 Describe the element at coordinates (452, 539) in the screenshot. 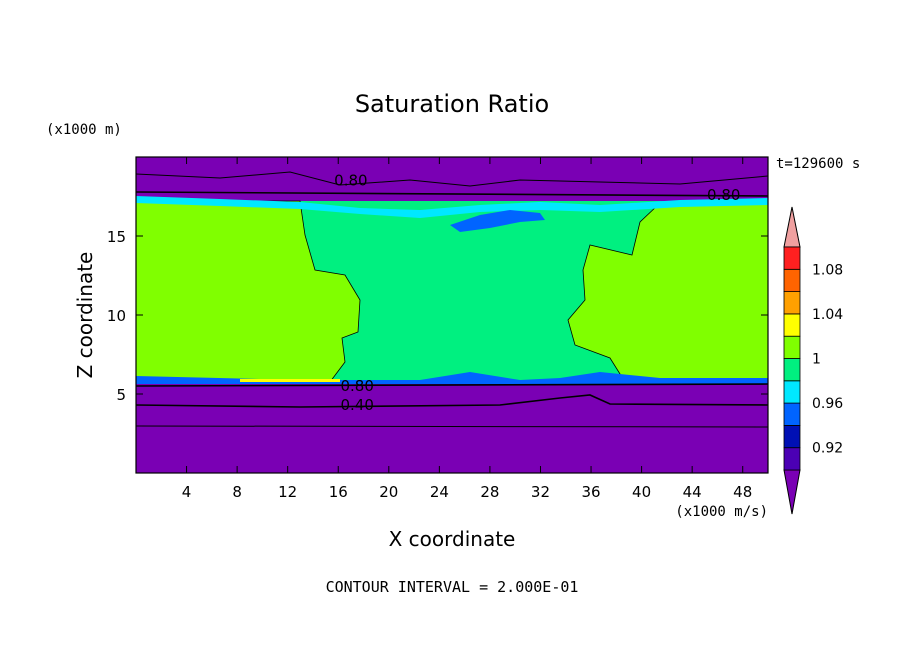

I see `x-axis-title: X coordinate` at that location.